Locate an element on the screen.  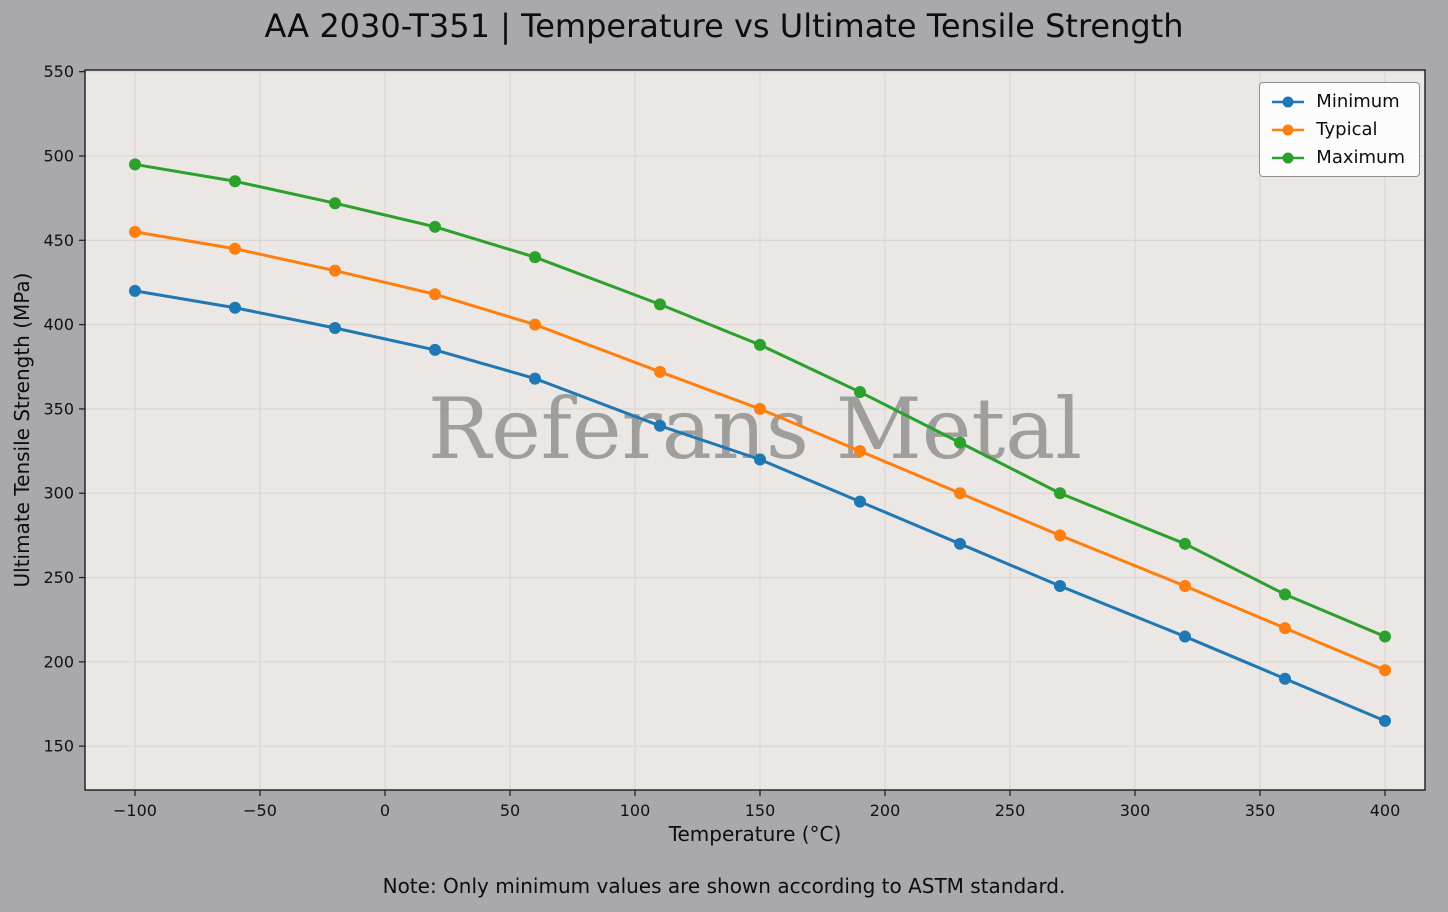
watermark-text: Referans Metal is located at coordinates (755, 429).